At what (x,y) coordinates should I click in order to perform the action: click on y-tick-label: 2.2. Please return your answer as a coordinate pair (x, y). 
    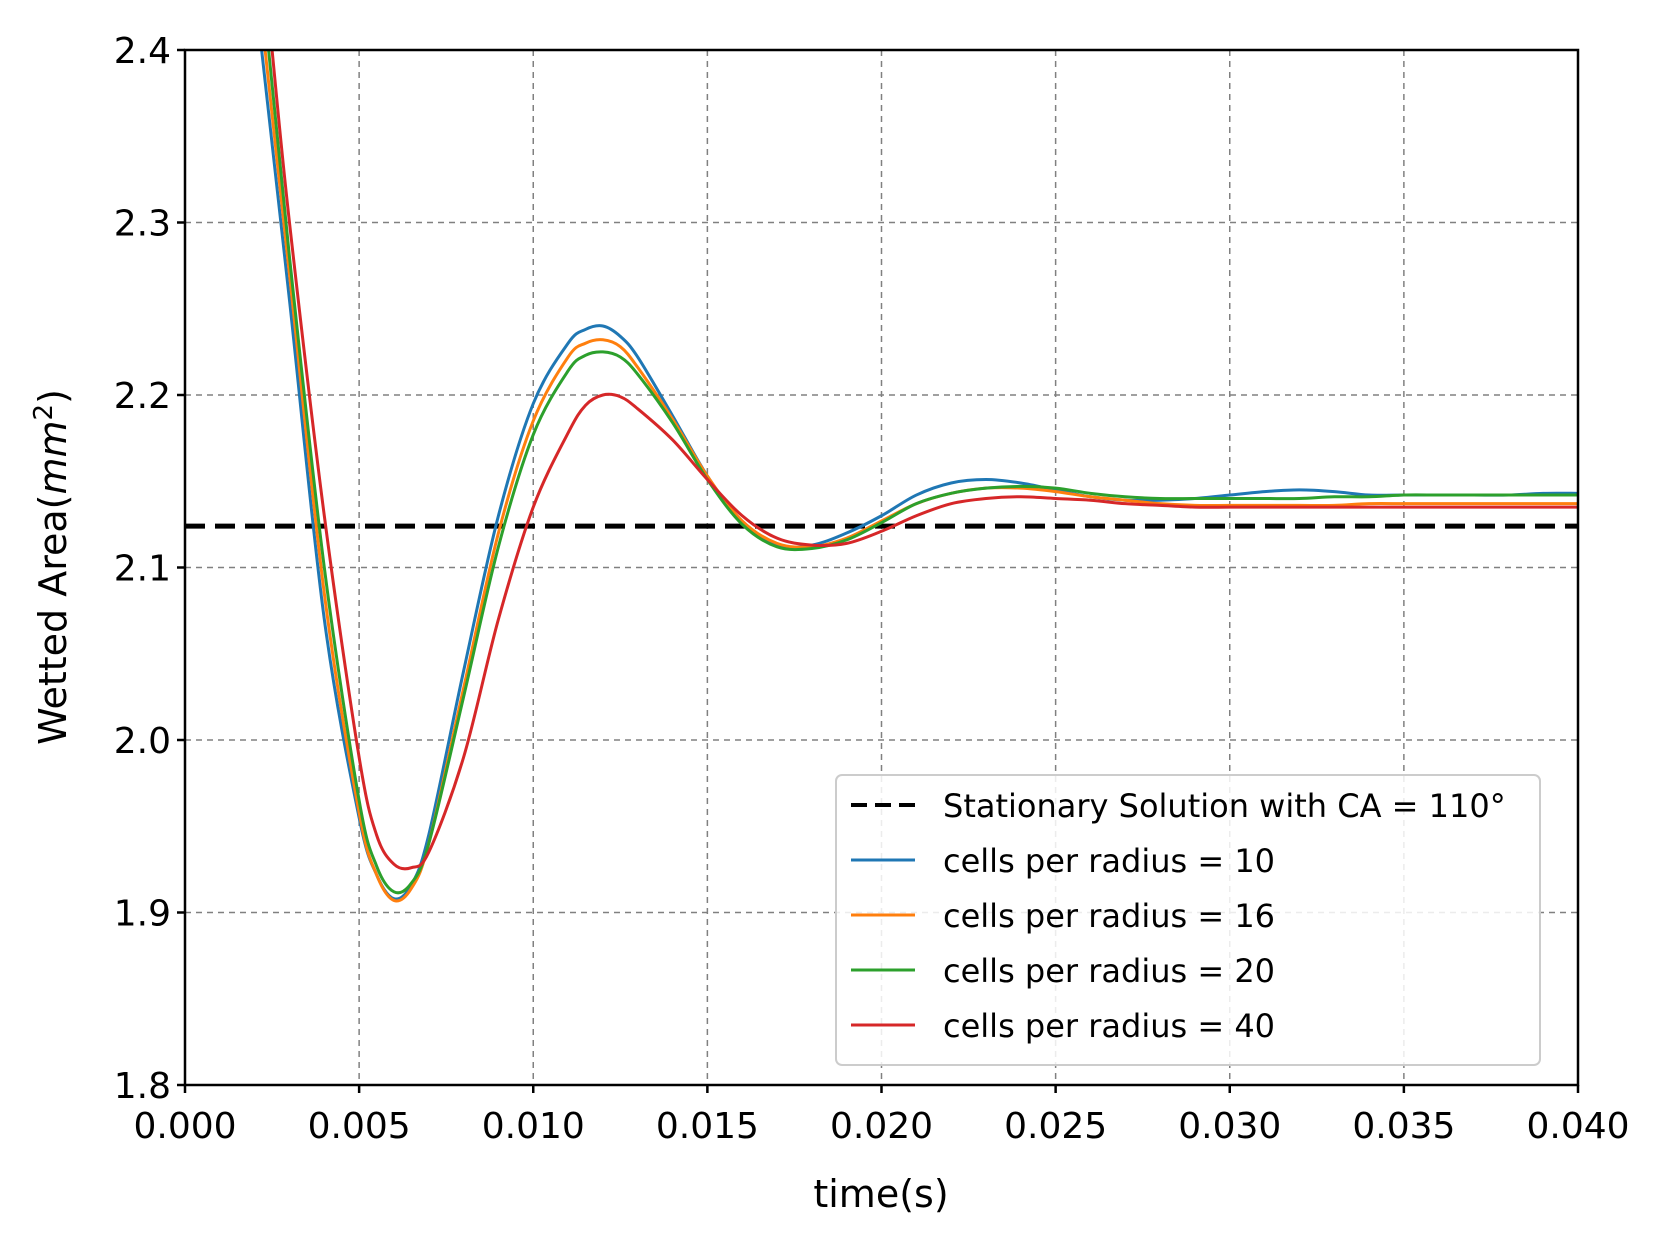
    Looking at the image, I should click on (142, 396).